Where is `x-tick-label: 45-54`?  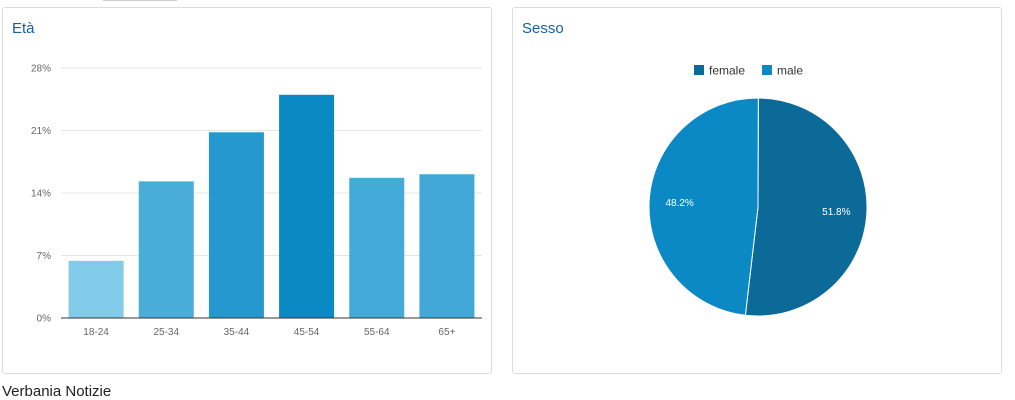 x-tick-label: 45-54 is located at coordinates (307, 332).